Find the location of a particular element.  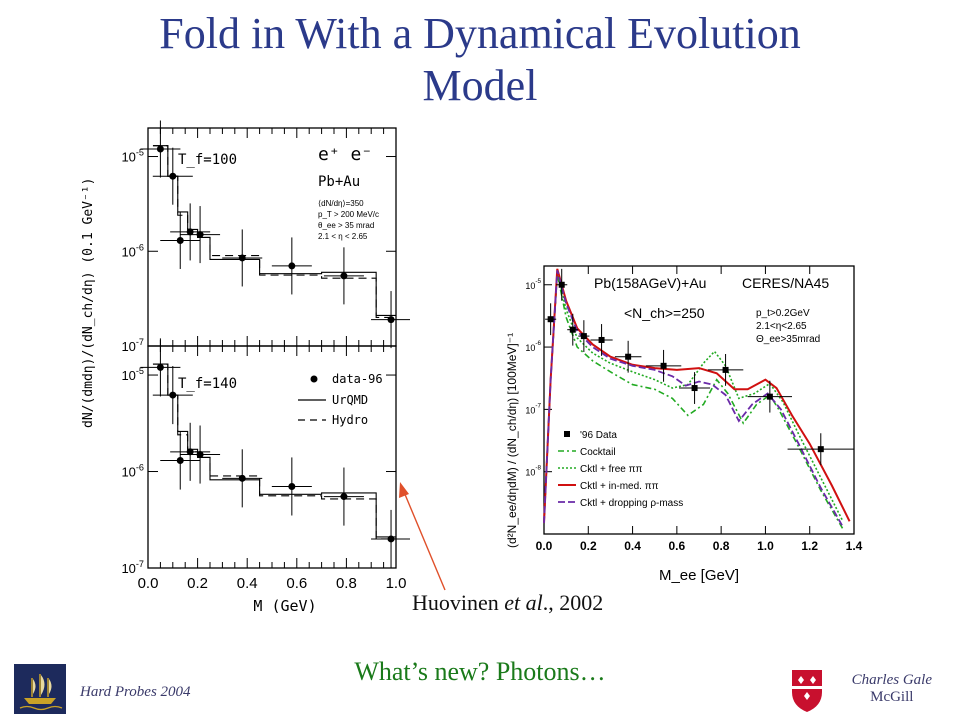

right-cut-2: 2.1<η<2.65 is located at coordinates (781, 326).